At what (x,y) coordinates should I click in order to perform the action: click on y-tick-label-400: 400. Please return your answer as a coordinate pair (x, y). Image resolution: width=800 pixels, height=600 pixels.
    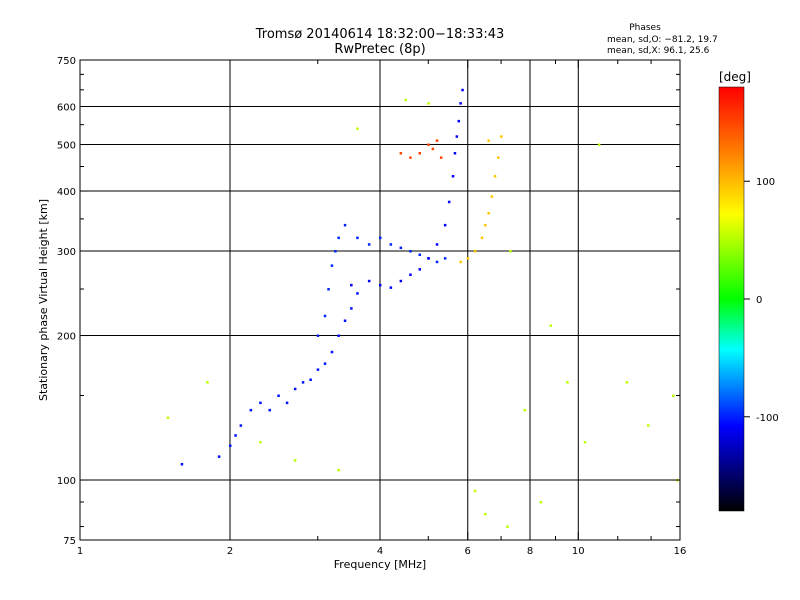
    Looking at the image, I should click on (66, 192).